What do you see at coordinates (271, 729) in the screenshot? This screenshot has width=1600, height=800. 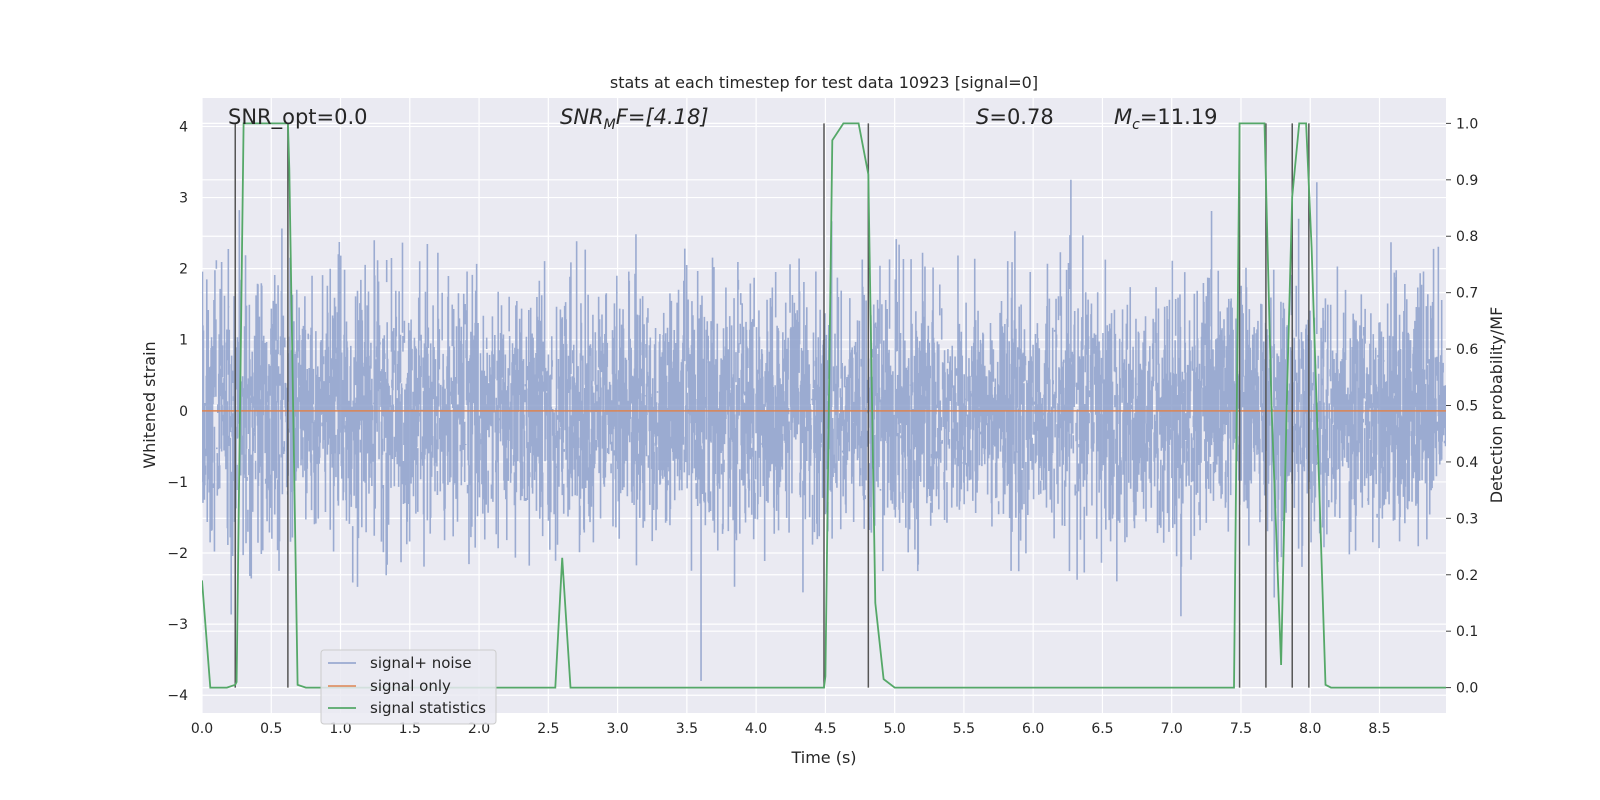 I see `x-tick-label: 0.5` at bounding box center [271, 729].